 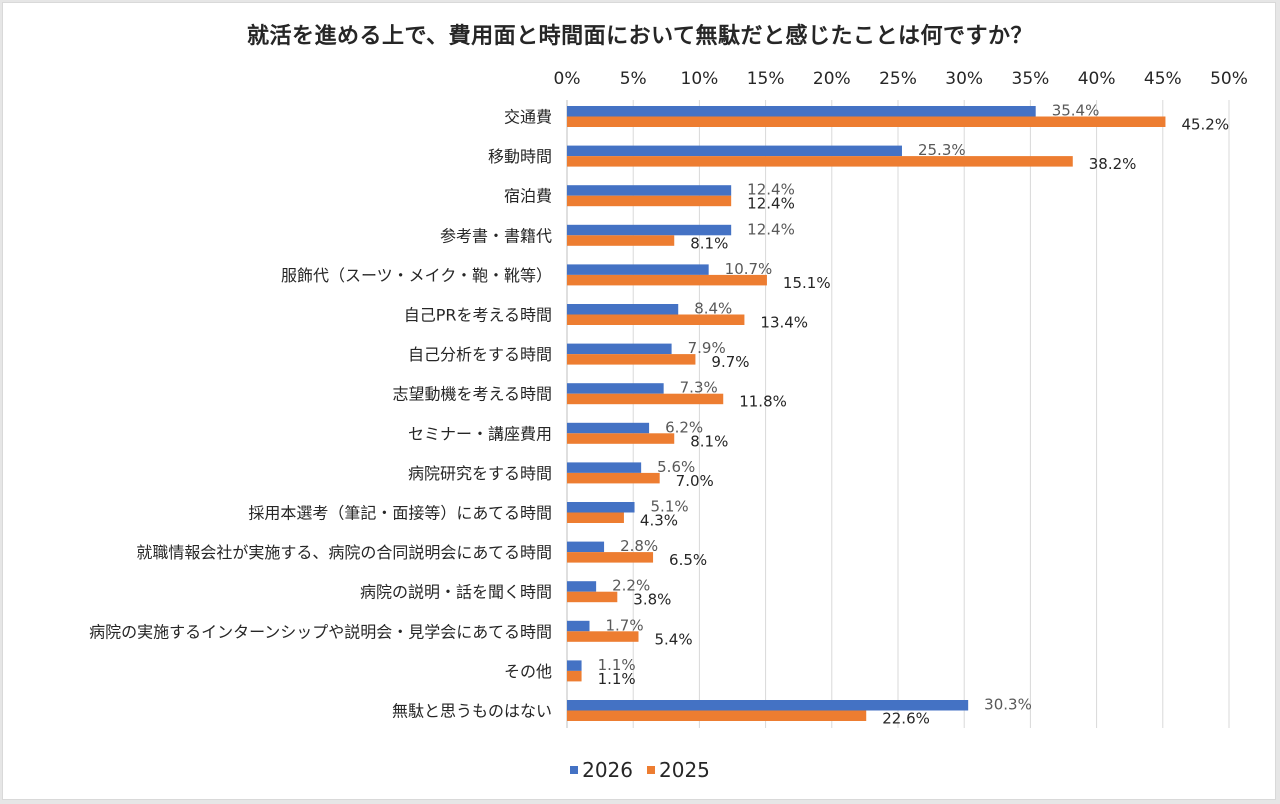 What do you see at coordinates (1008, 705) in the screenshot?
I see `data-label-2026: 30.3%` at bounding box center [1008, 705].